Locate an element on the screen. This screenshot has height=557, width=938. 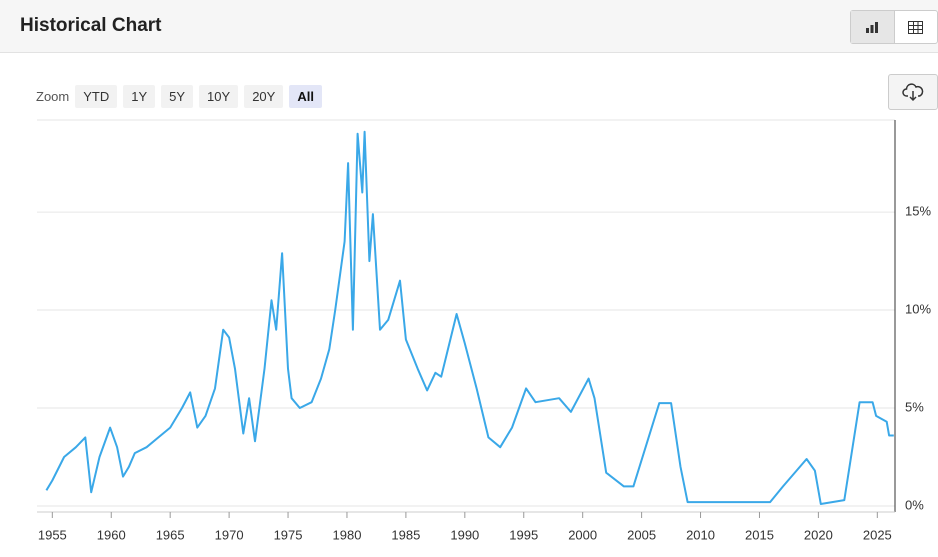
view-toggle is located at coordinates (894, 27).